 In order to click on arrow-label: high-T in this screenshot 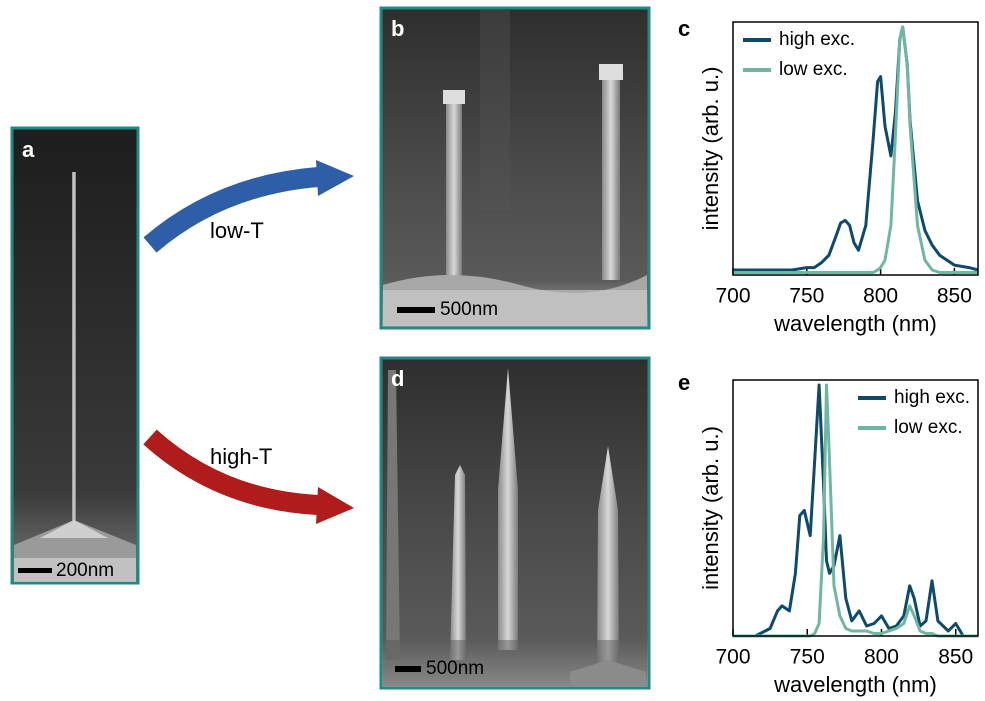, I will do `click(241, 456)`.